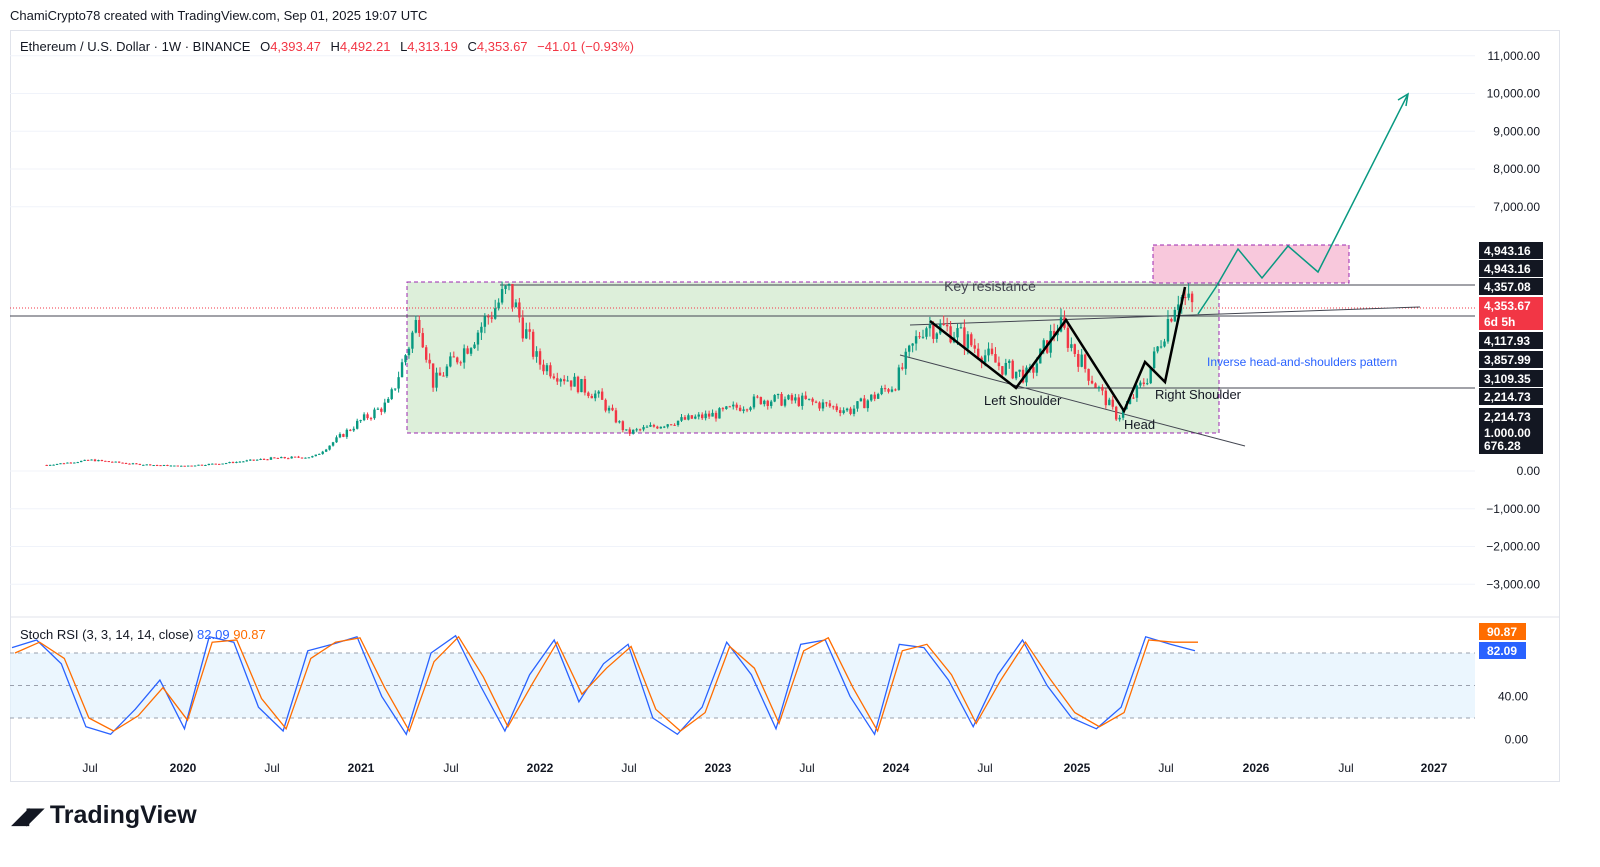  Describe the element at coordinates (295, 46) in the screenshot. I see `open-value: 4,393.47` at that location.